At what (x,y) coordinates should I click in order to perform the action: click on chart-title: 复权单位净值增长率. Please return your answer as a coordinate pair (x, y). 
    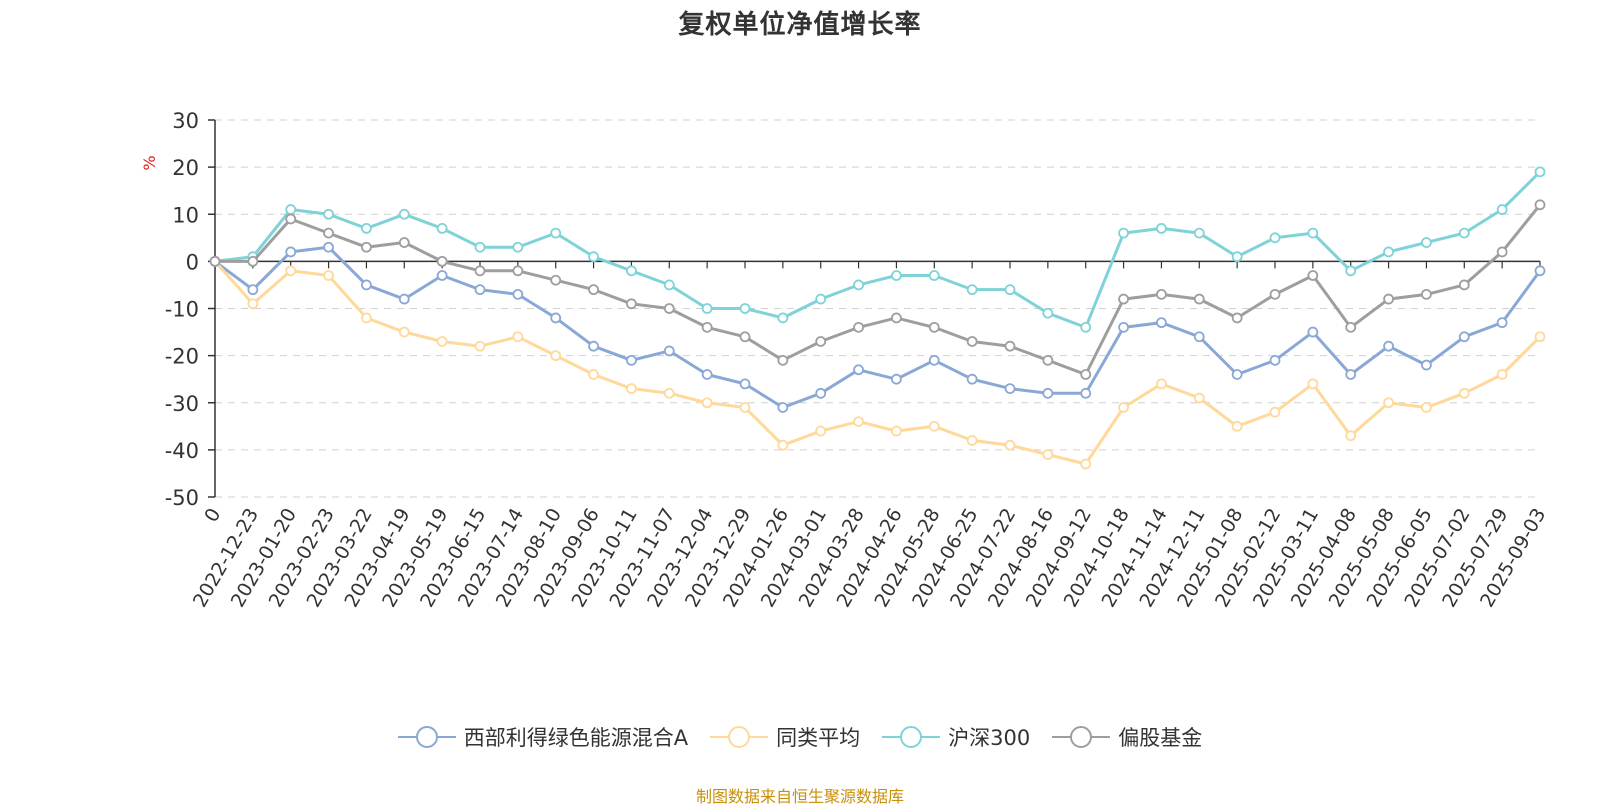
    Looking at the image, I should click on (800, 25).